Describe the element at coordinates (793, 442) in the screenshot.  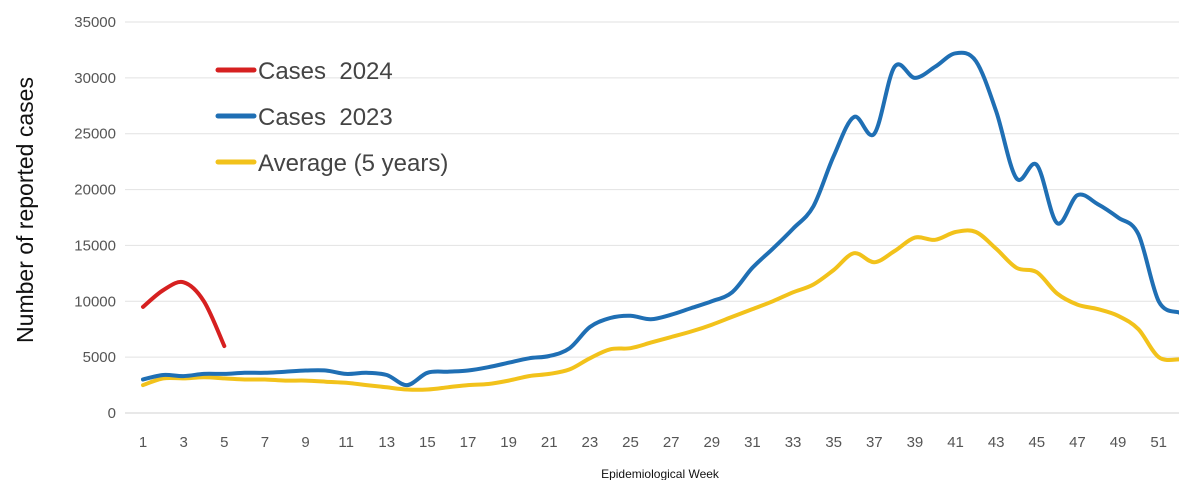
I see `x-tick-label: 33` at that location.